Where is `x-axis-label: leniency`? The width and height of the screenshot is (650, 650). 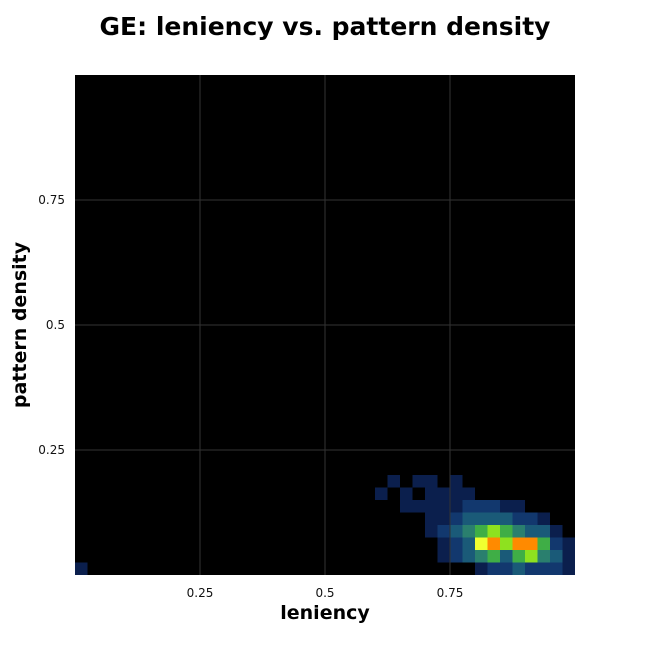
x-axis-label: leniency is located at coordinates (325, 613).